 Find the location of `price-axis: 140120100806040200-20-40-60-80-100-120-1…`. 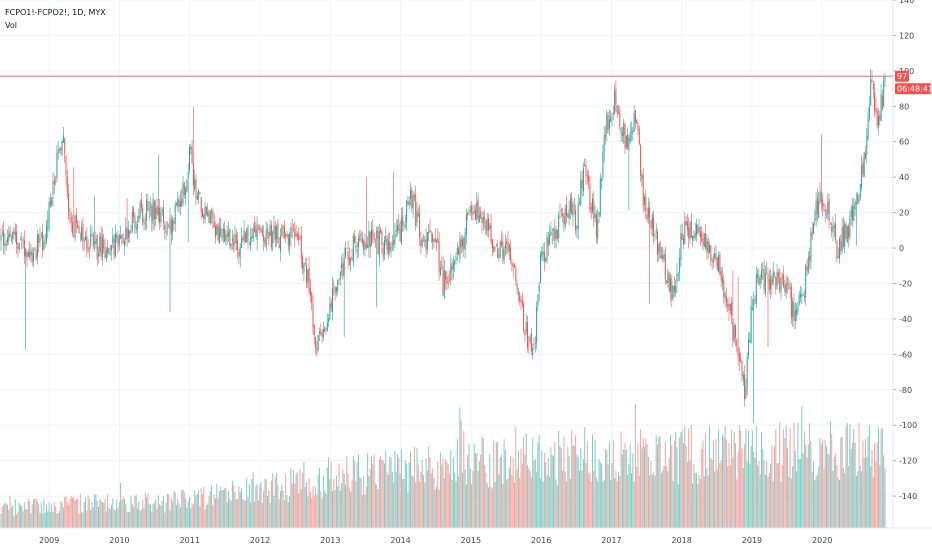

price-axis: 140120100806040200-20-40-60-80-100-120-1… is located at coordinates (904, 264).